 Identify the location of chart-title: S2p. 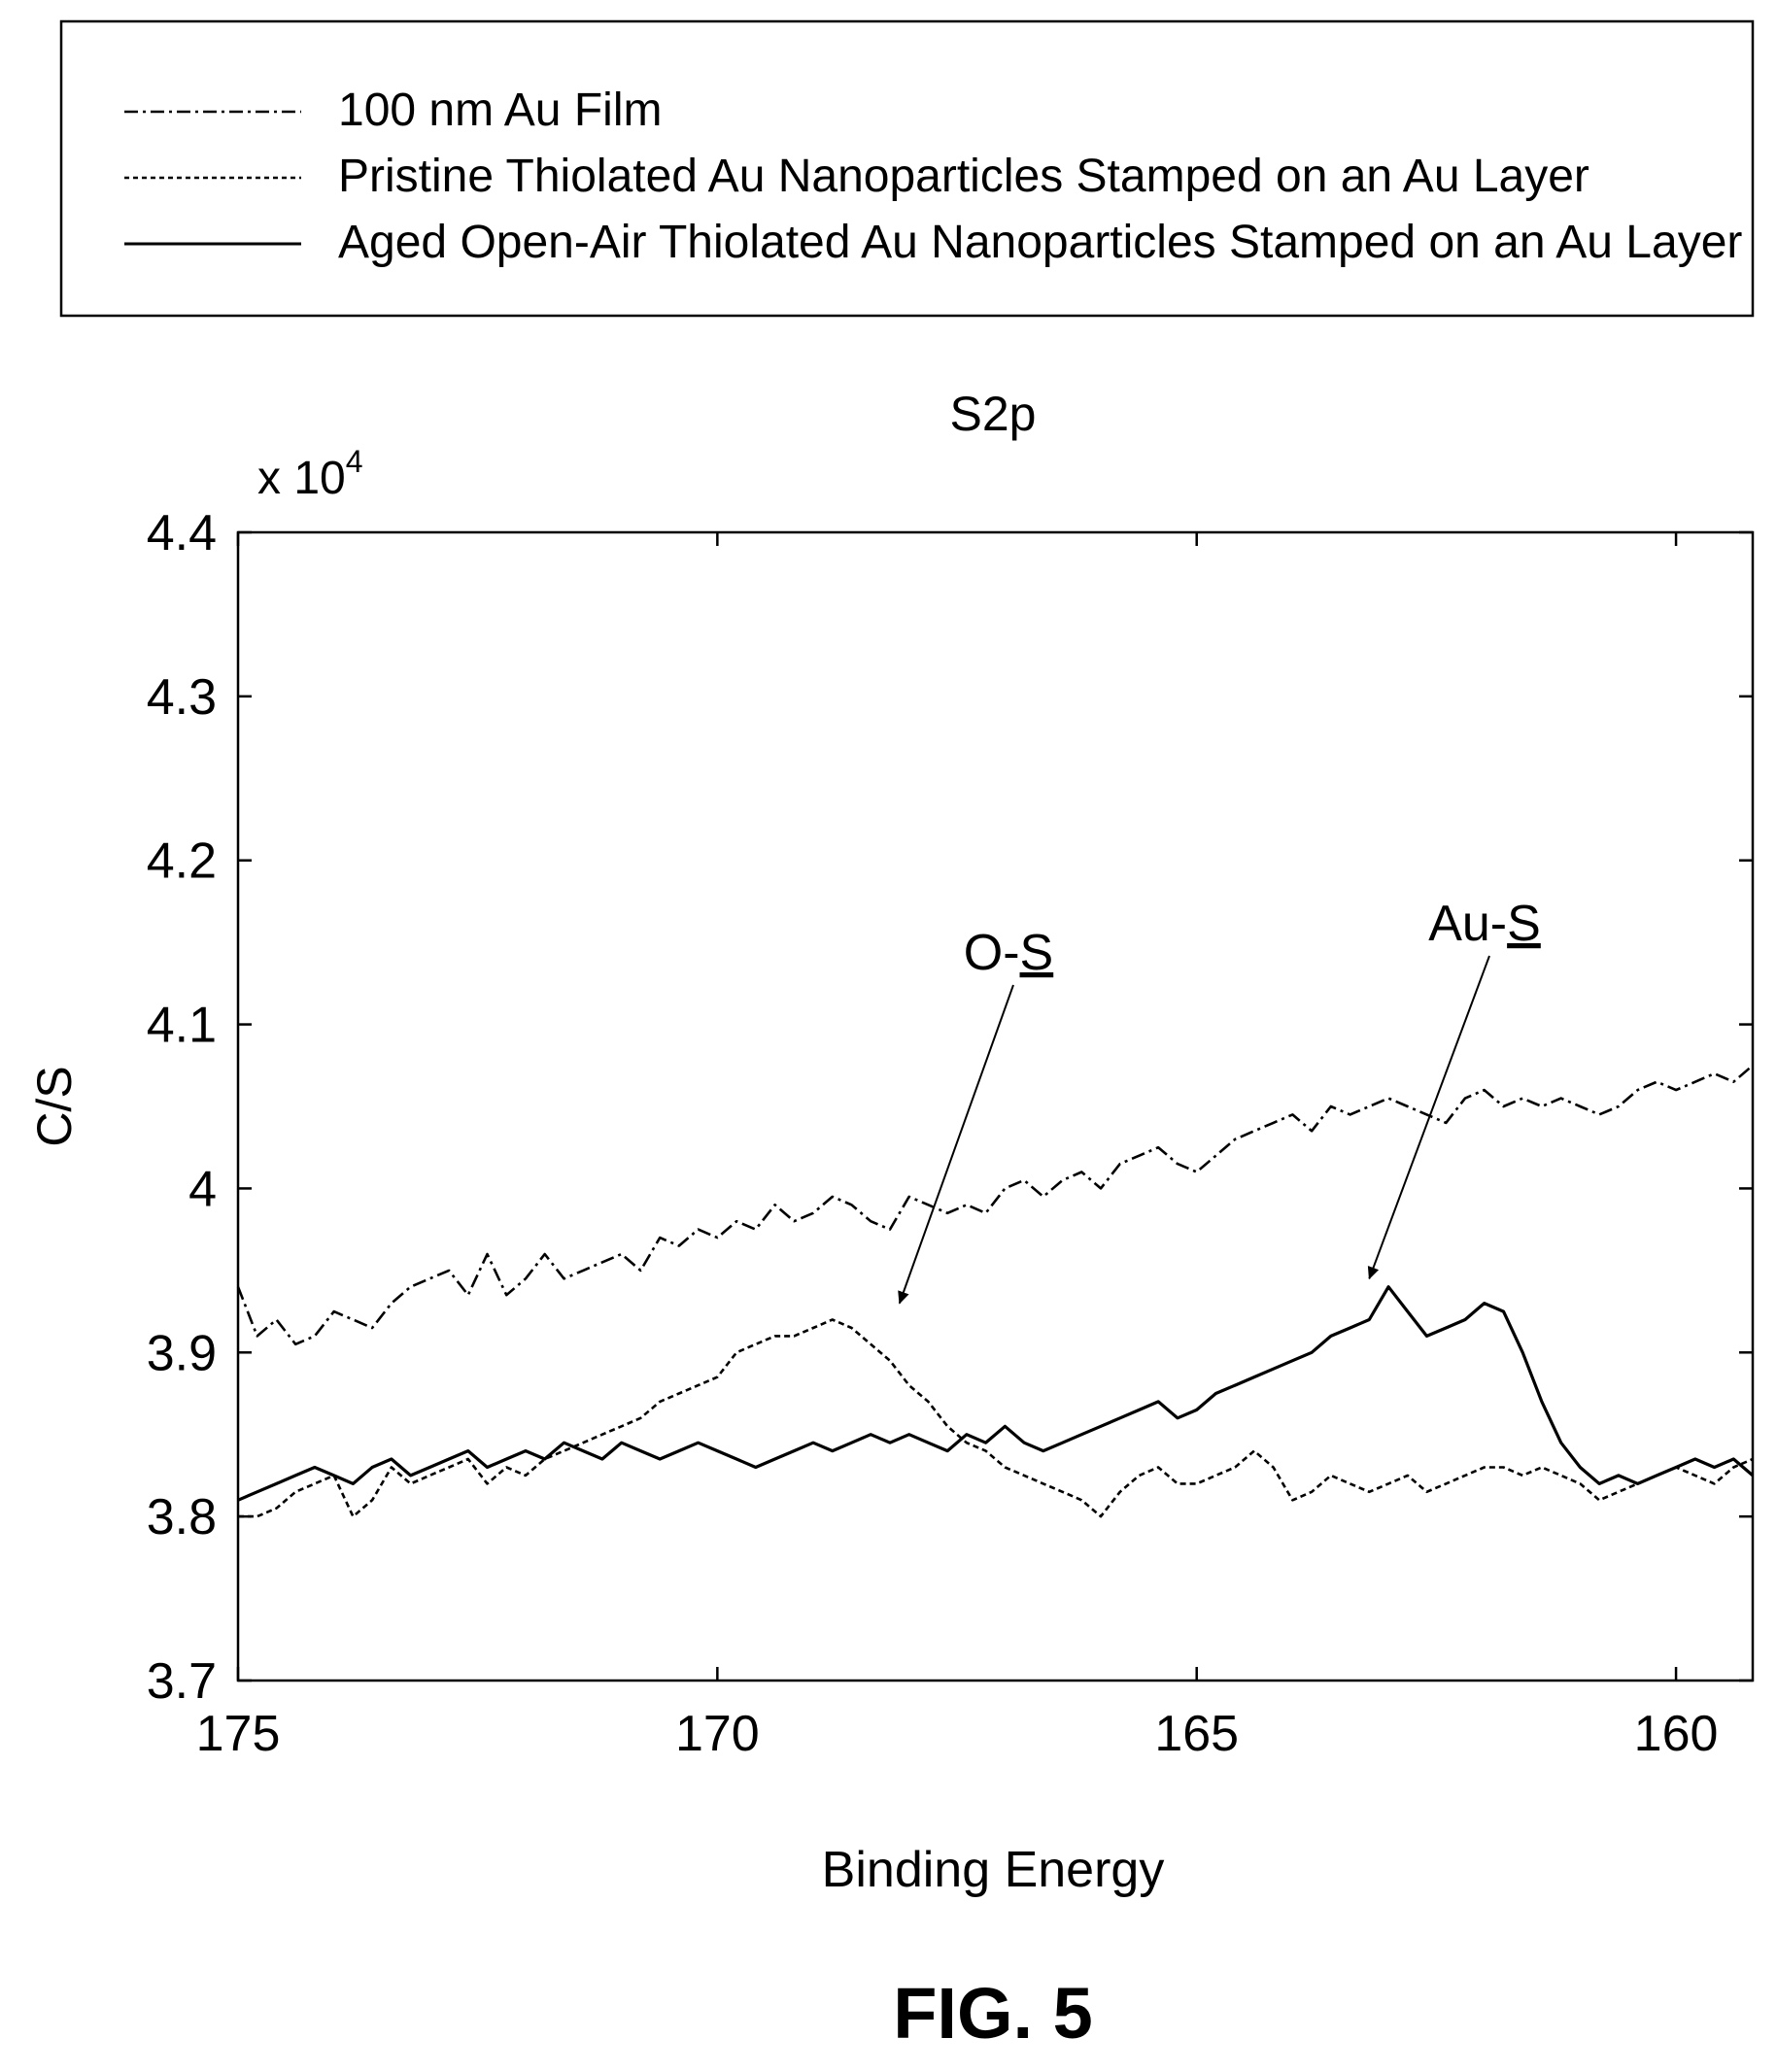
(993, 414).